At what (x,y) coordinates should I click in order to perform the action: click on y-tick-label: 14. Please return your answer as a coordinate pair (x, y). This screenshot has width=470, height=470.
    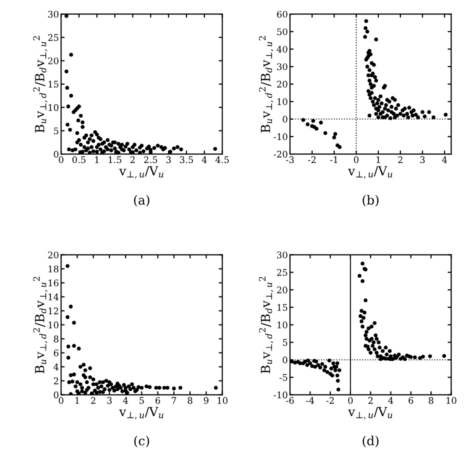
    Looking at the image, I should click on (53, 297).